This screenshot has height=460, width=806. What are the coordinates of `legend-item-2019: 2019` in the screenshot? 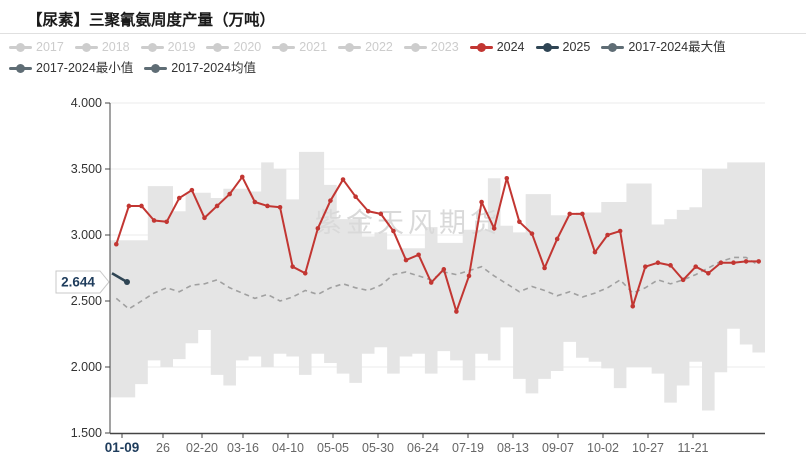 It's located at (168, 47).